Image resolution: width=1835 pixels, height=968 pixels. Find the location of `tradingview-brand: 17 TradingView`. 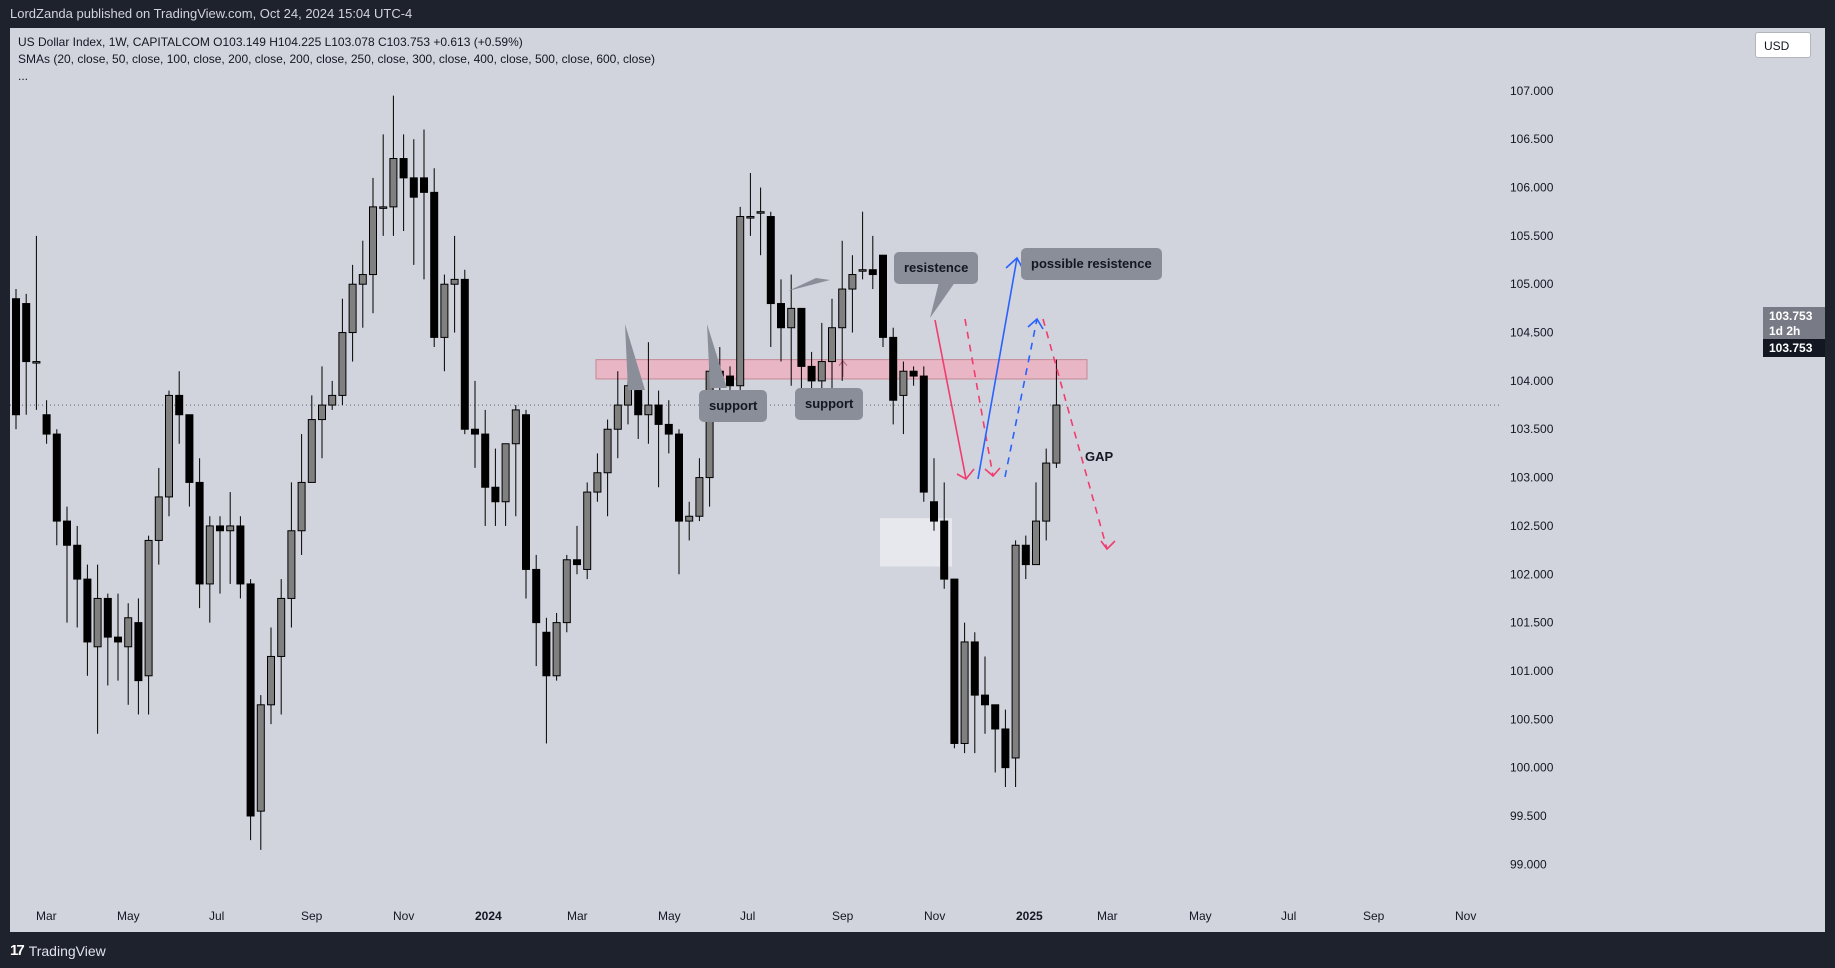

tradingview-brand: 17 TradingView is located at coordinates (58, 950).